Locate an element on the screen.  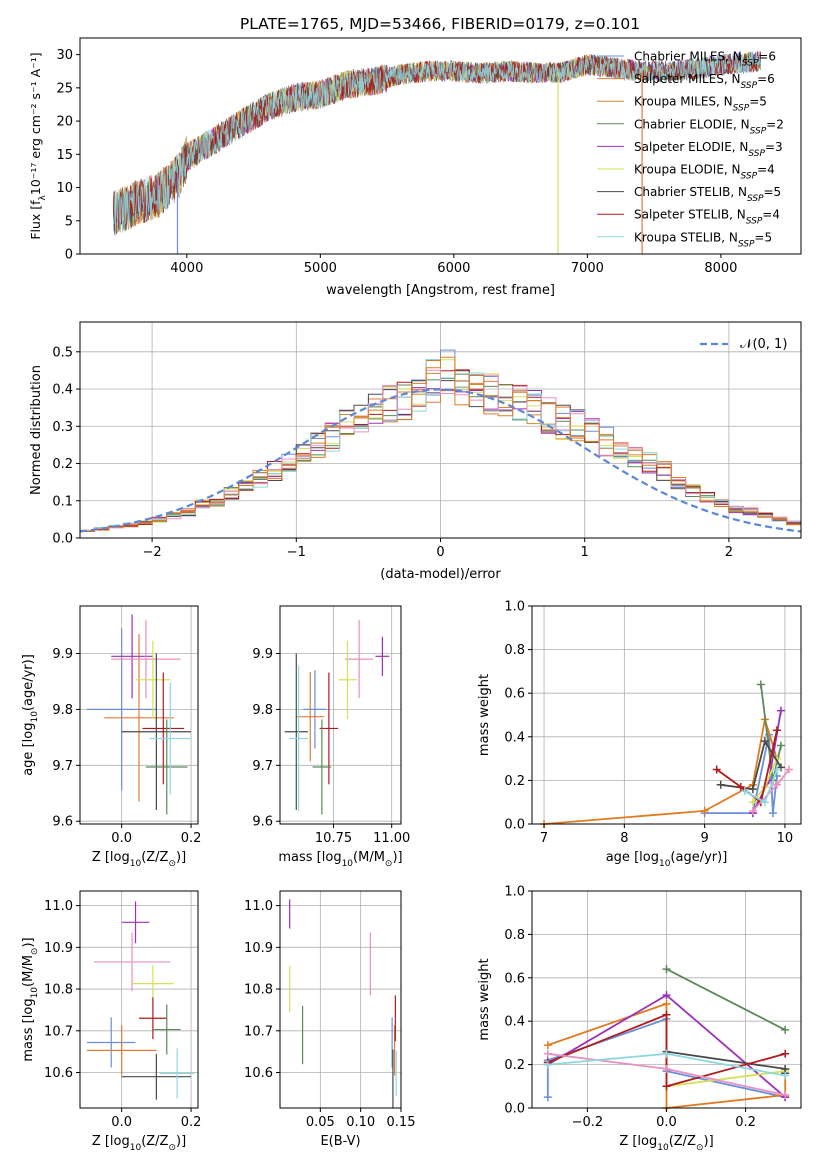
y-tick-label: 10 is located at coordinates (64, 188).